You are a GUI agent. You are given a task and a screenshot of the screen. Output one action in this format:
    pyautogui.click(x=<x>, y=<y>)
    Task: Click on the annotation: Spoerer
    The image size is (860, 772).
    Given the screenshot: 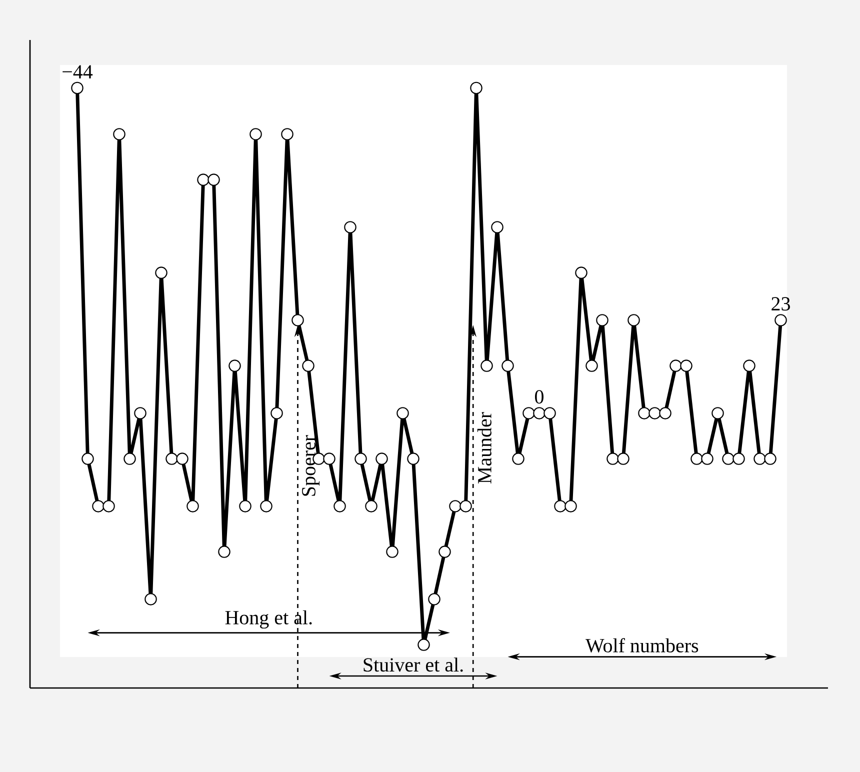 What is the action you would take?
    pyautogui.click(x=311, y=465)
    